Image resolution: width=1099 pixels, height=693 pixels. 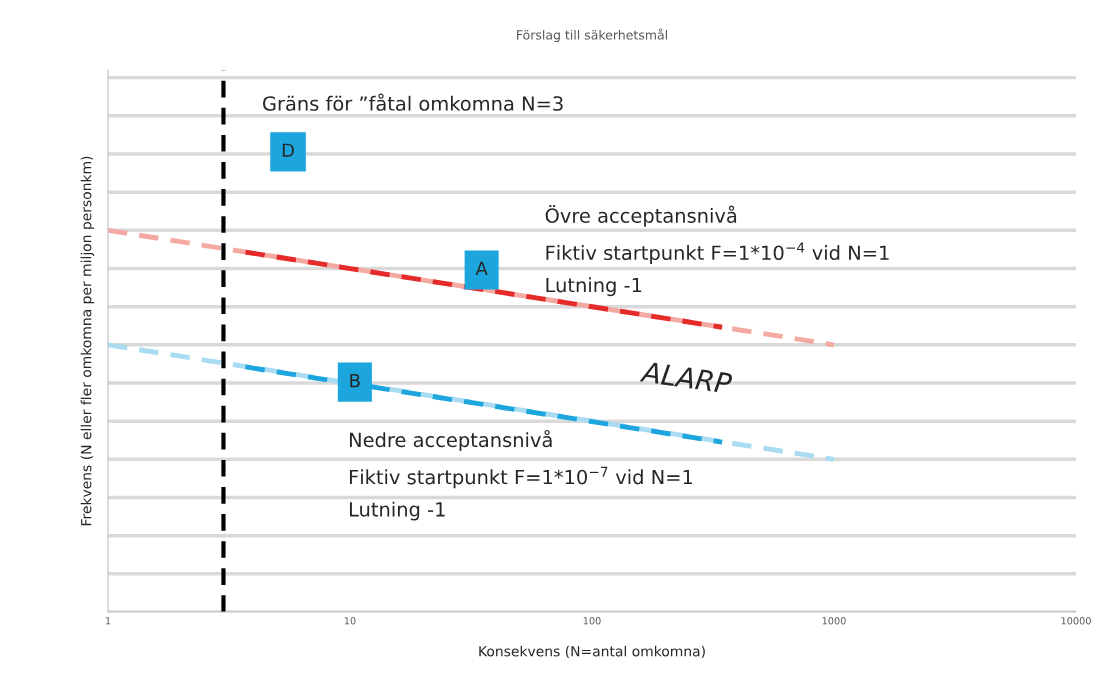 What do you see at coordinates (717, 250) in the screenshot?
I see `text: Övre acceptansnivå Fiktiv startpunkt F=1*10$^{−4}$ vid N=1 Lutning -1` at bounding box center [717, 250].